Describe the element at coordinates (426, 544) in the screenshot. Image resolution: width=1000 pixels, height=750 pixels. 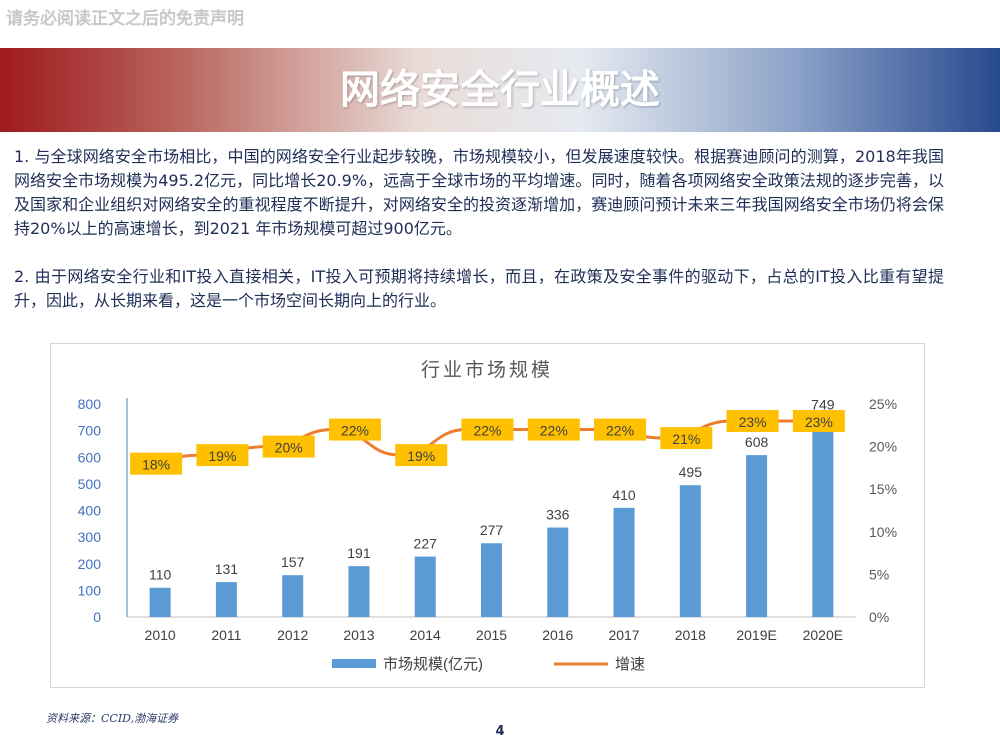
I see `bar-value-label: 227` at that location.